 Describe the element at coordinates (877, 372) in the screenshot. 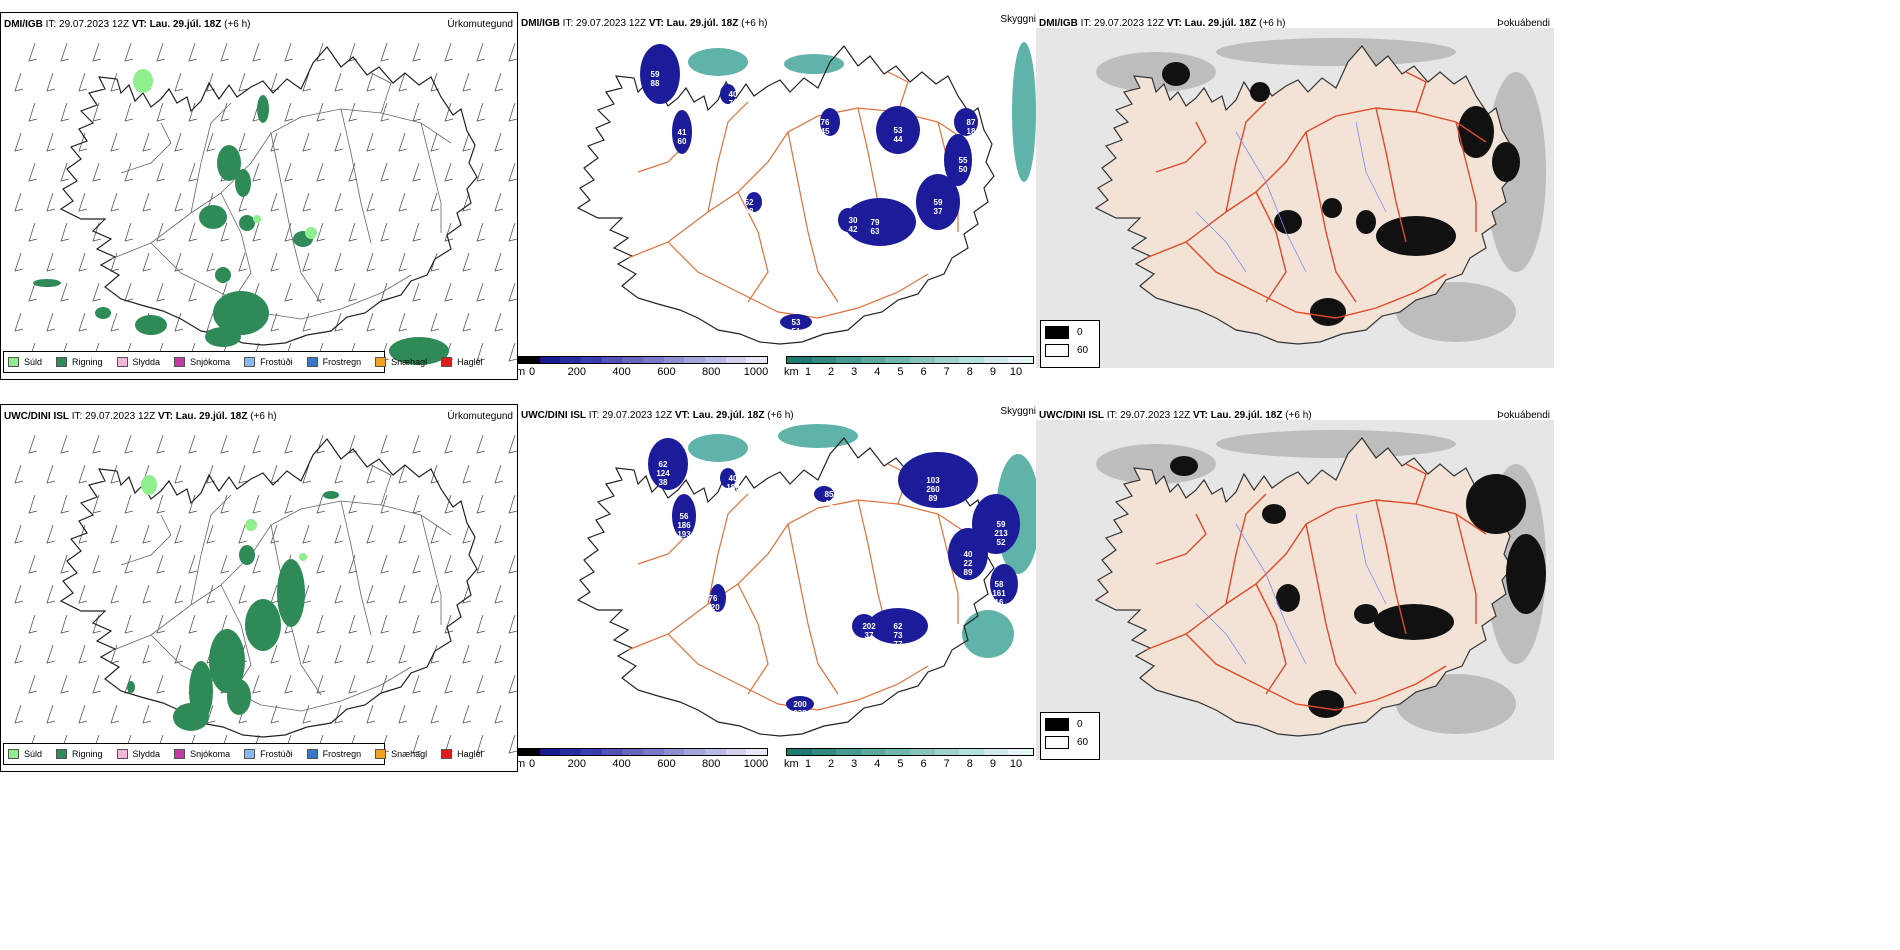

I see `colorbar-tick: 4` at that location.